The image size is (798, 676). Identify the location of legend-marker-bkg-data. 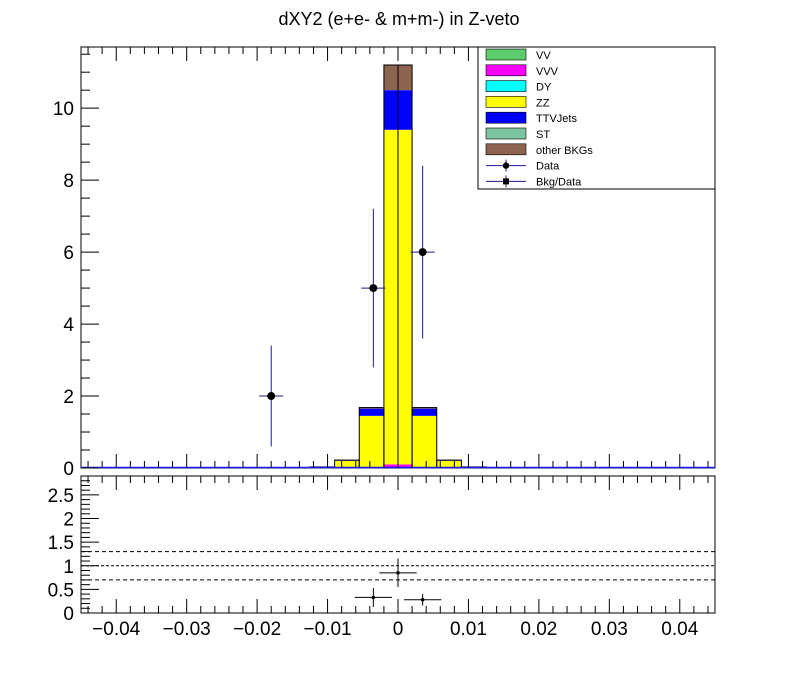
(506, 181).